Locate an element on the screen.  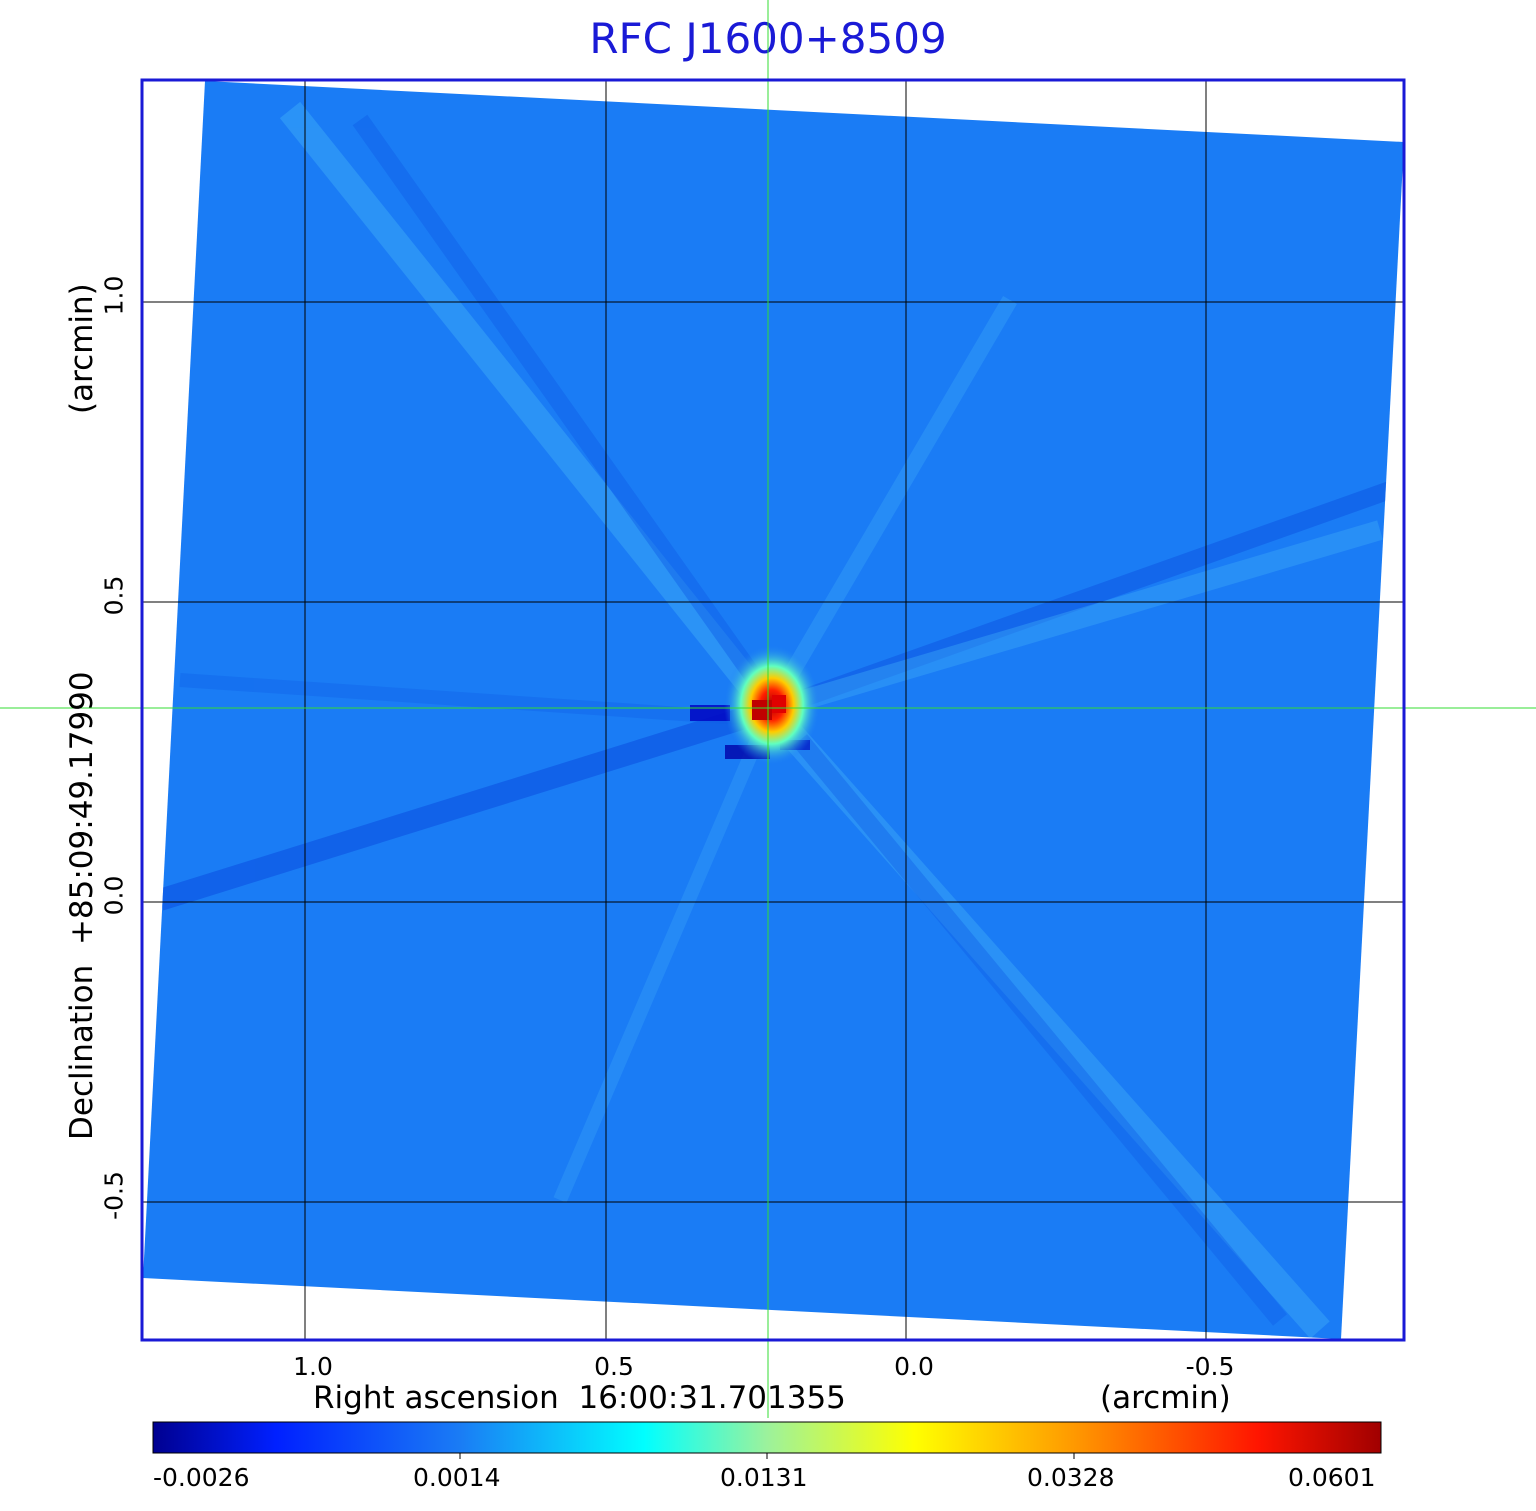
x-axis-unit: (arcmin) is located at coordinates (1165, 1398).